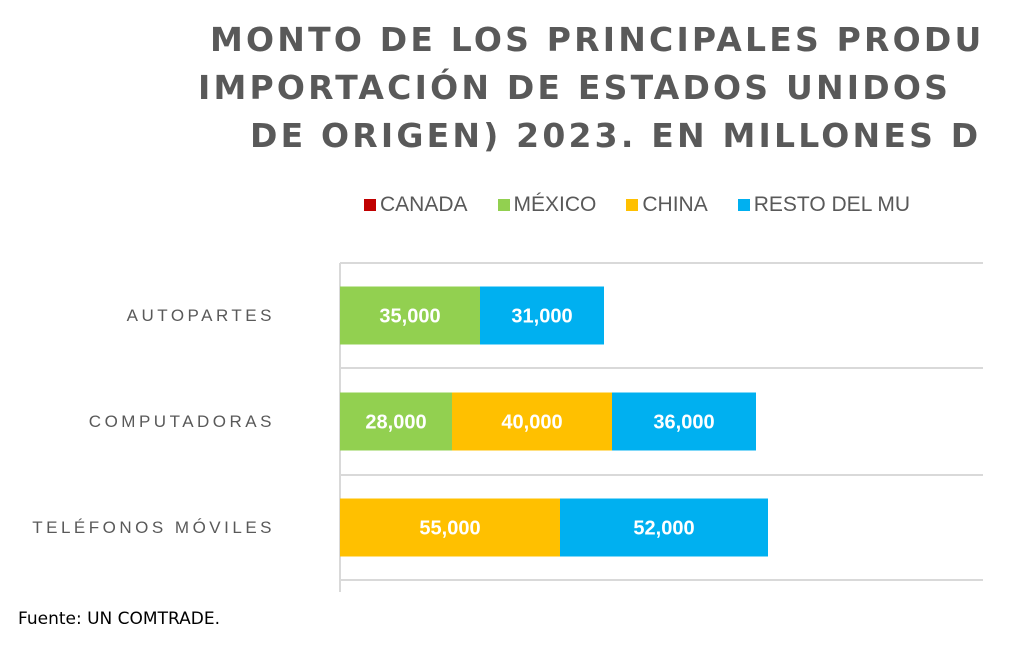 This screenshot has height=653, width=1024. What do you see at coordinates (616, 135) in the screenshot?
I see `chart-title-line-3: DE ORIGEN) 2023. EN MILLONES D` at bounding box center [616, 135].